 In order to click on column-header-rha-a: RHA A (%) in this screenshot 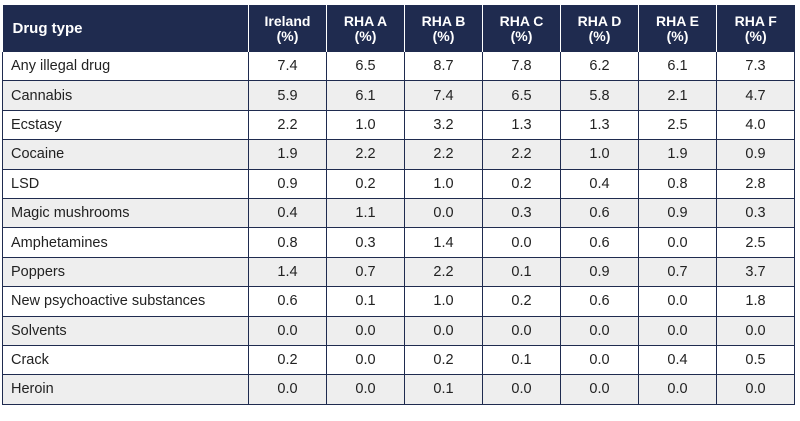, I will do `click(365, 28)`.